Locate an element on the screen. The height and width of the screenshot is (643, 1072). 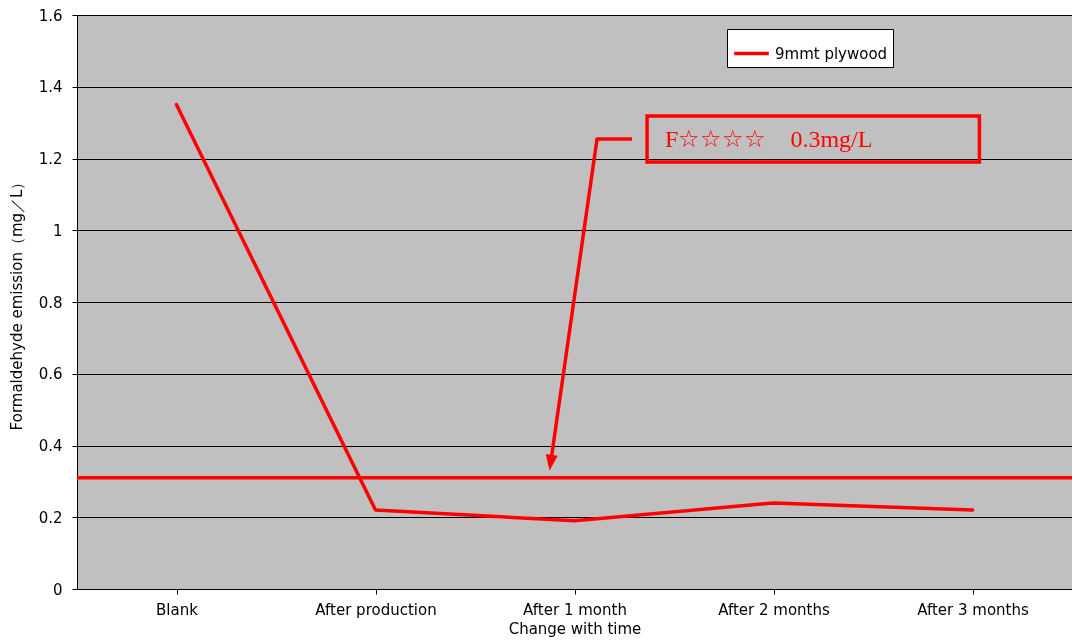
x-tick-label: After production is located at coordinates (376, 609).